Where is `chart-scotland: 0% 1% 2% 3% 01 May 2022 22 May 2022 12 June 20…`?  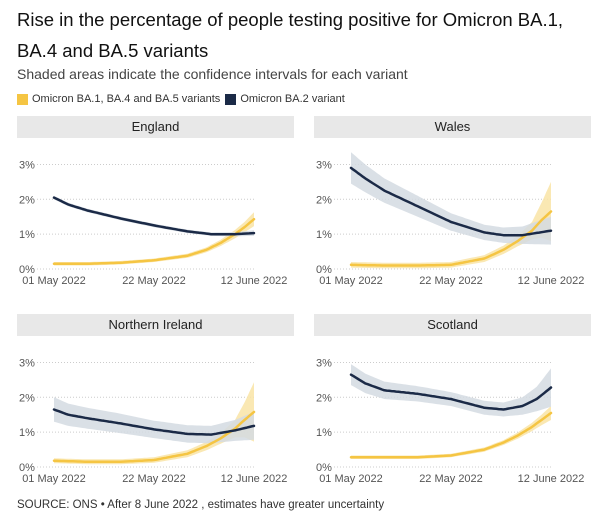
chart-scotland: 0% 1% 2% 3% 01 May 2022 22 May 2022 12 June 20… is located at coordinates (450, 421).